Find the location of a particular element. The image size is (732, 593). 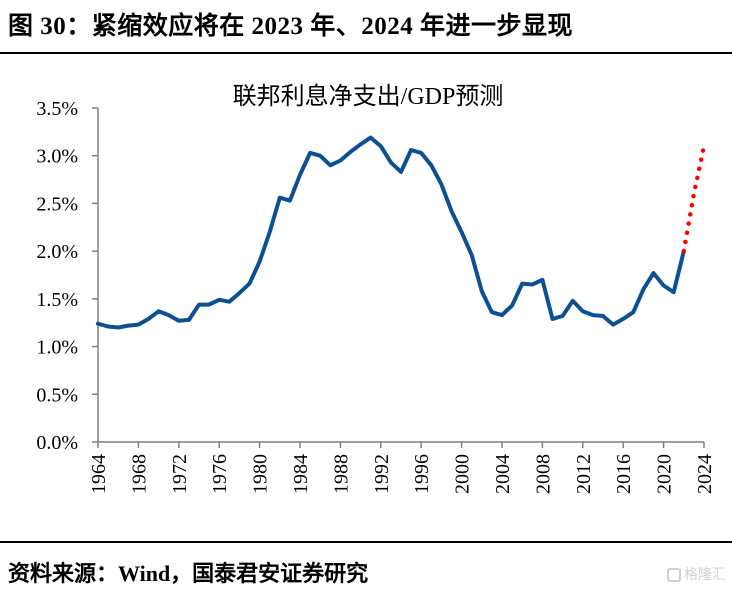

chart-title: 联邦利息净支出/GDP预测 is located at coordinates (368, 96).